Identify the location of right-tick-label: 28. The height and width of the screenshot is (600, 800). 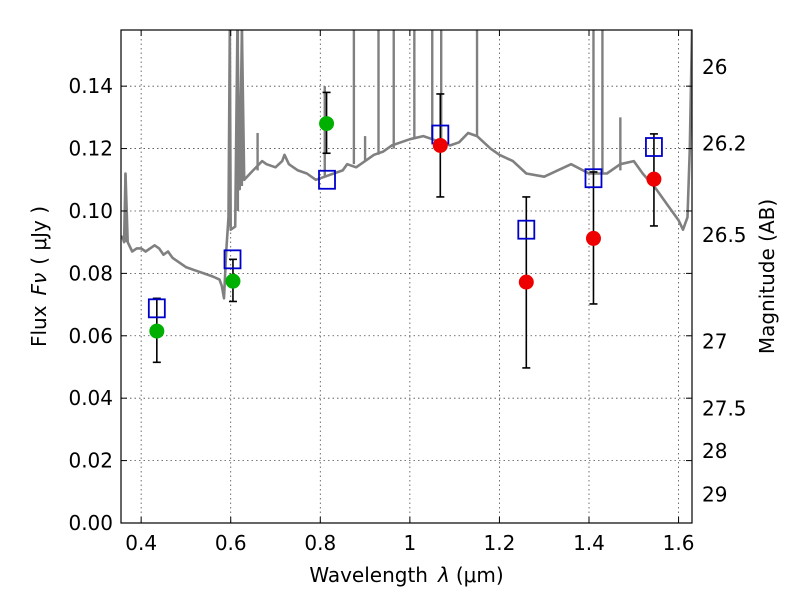
(714, 451).